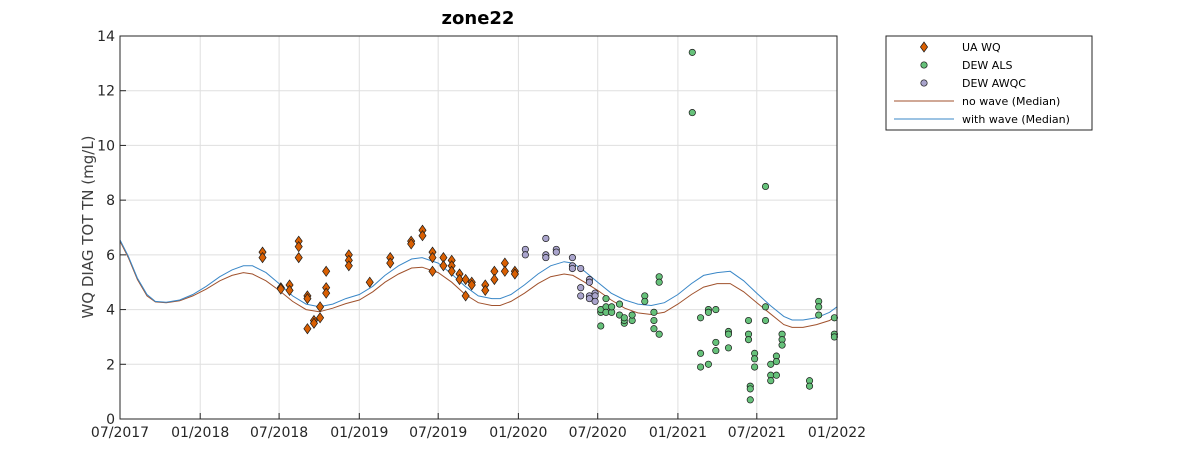 The height and width of the screenshot is (472, 1181). Describe the element at coordinates (757, 433) in the screenshot. I see `x-tick-label: 07/2021` at that location.